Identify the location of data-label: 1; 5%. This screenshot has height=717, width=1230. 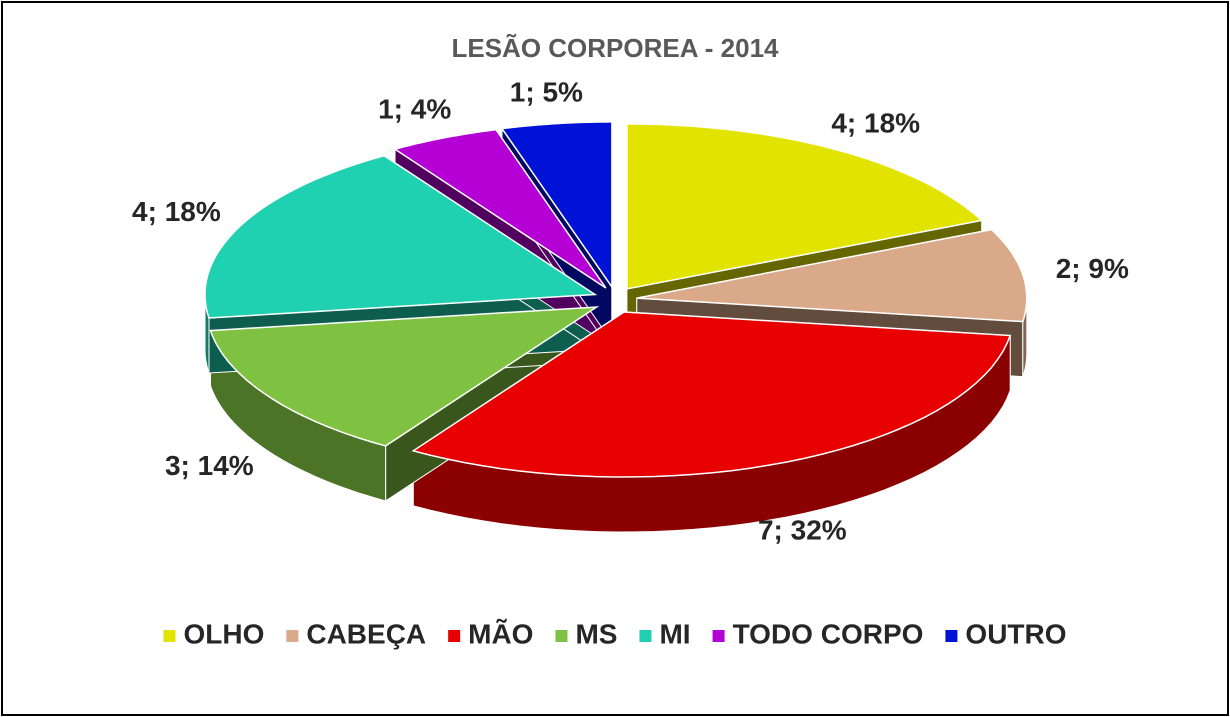
(546, 92).